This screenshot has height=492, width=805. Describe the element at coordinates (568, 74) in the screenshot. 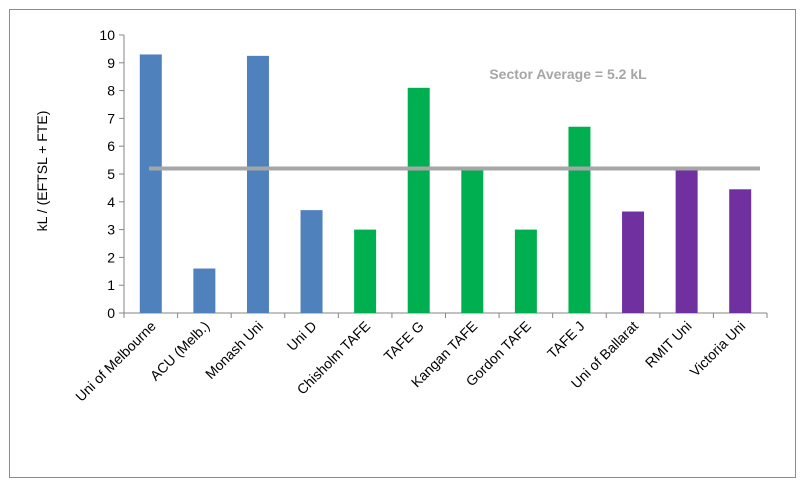

I see `sector-average-label: Sector Average = 5.2 kL` at that location.